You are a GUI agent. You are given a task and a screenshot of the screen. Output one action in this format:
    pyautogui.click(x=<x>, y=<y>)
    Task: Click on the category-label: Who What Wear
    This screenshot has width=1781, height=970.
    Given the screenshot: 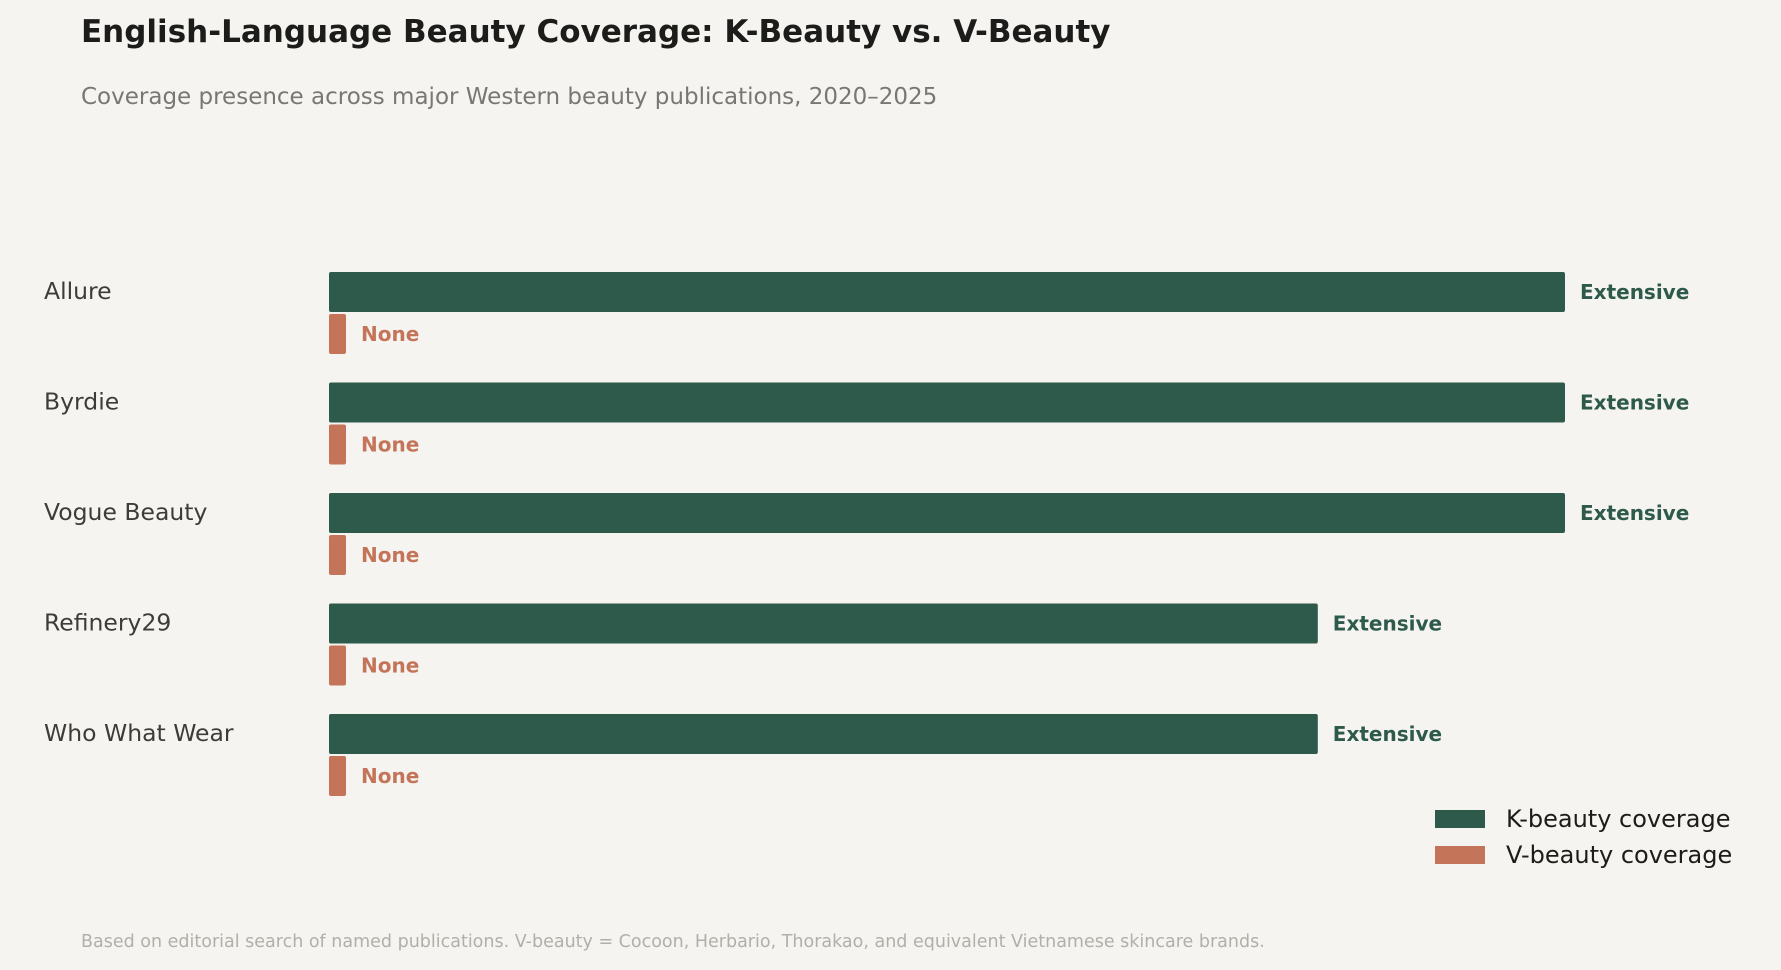 What is the action you would take?
    pyautogui.click(x=139, y=733)
    